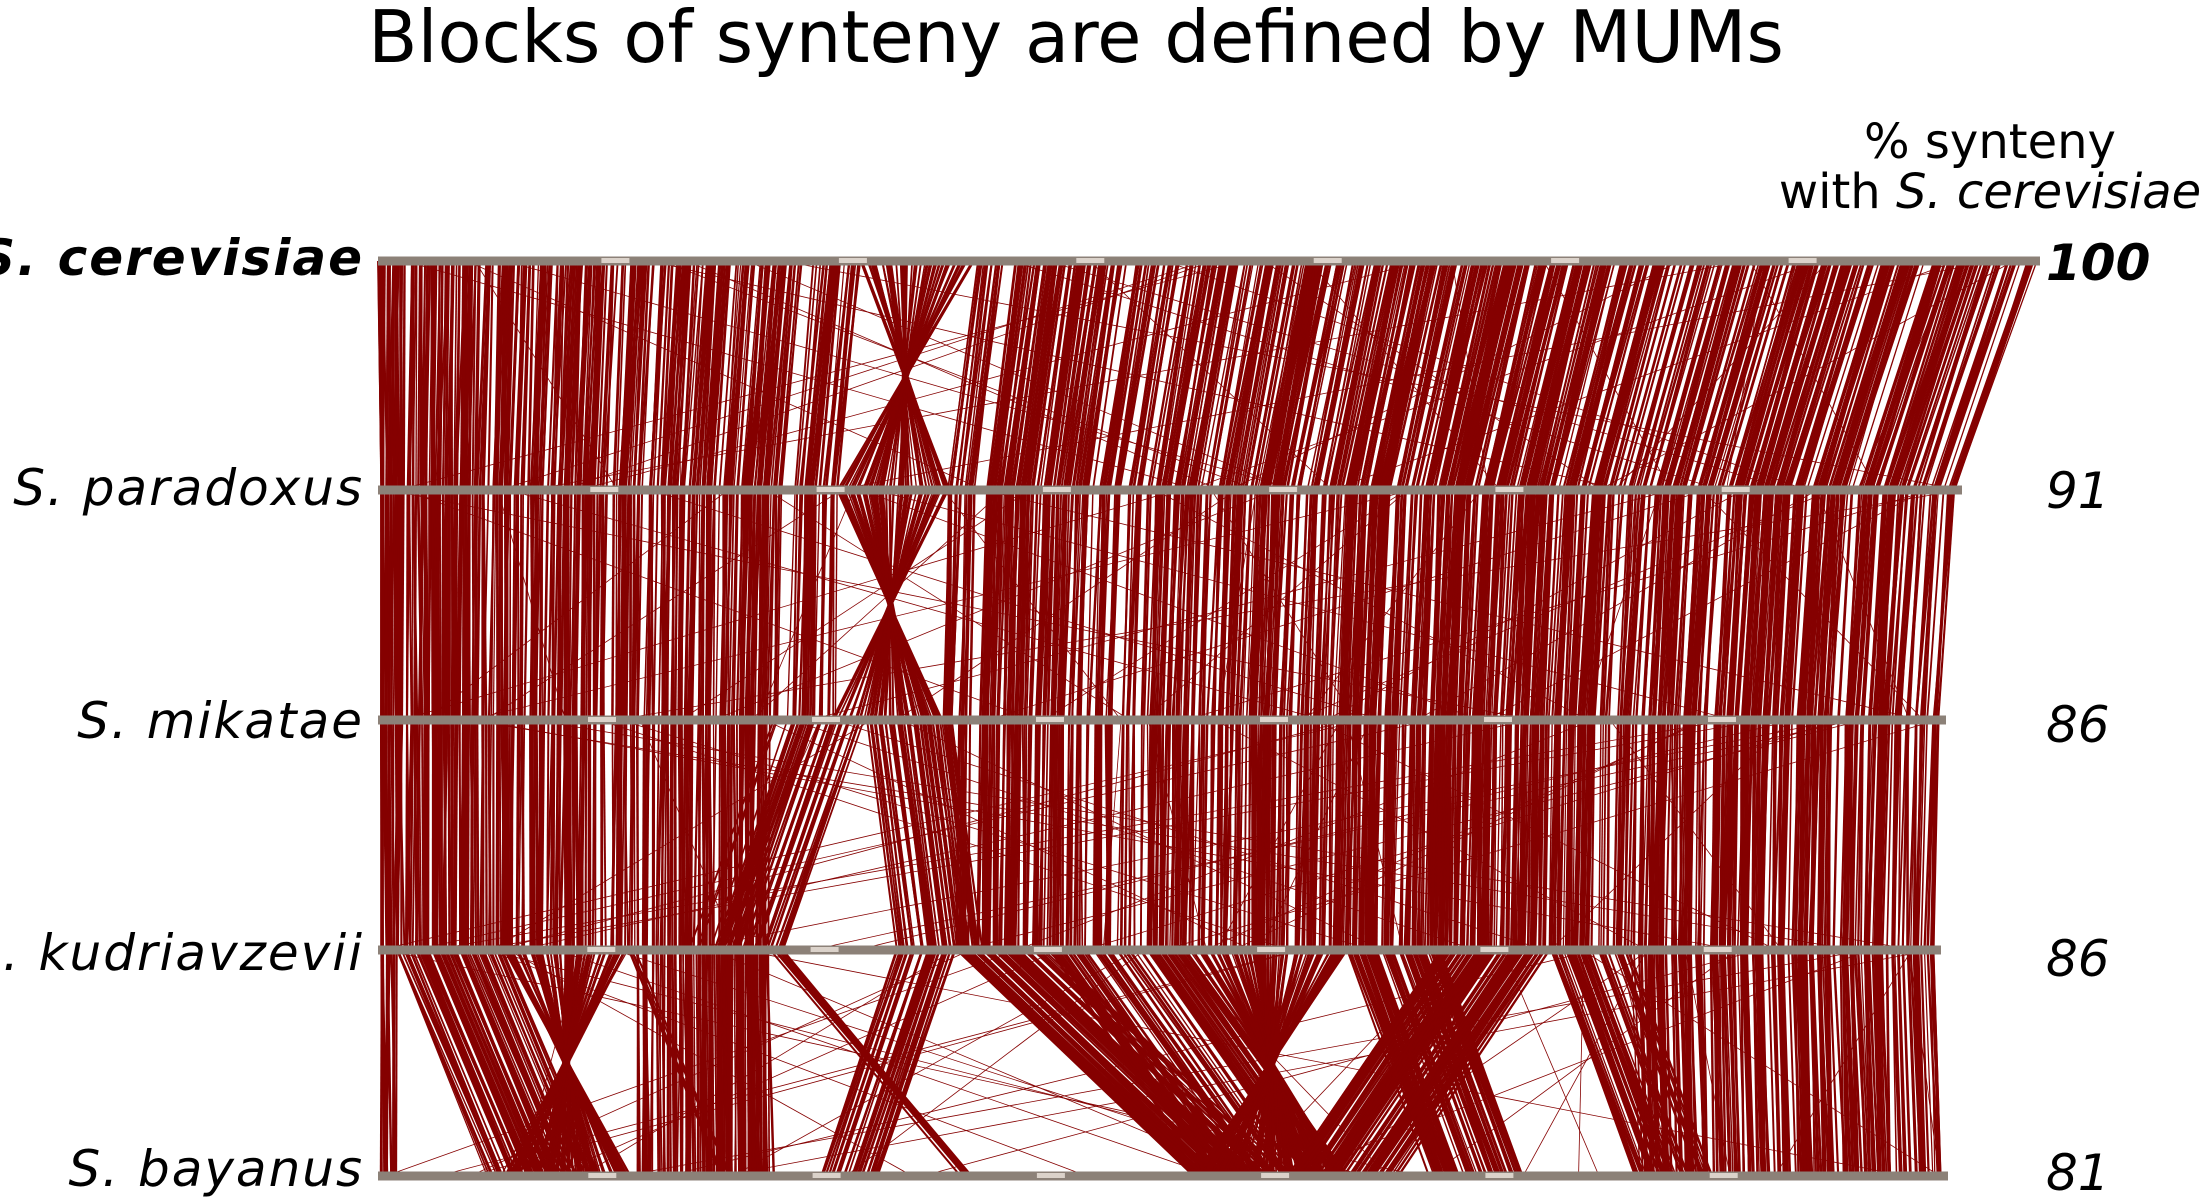  Describe the element at coordinates (1717, 949) in the screenshot. I see `coordinate-tick` at that location.